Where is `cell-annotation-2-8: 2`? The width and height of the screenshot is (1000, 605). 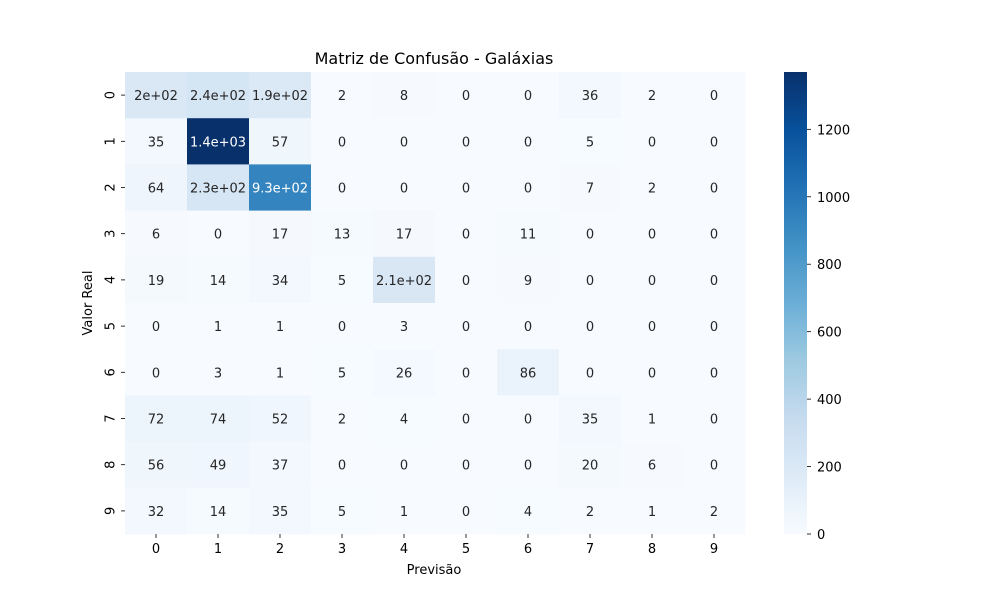 cell-annotation-2-8: 2 is located at coordinates (652, 189).